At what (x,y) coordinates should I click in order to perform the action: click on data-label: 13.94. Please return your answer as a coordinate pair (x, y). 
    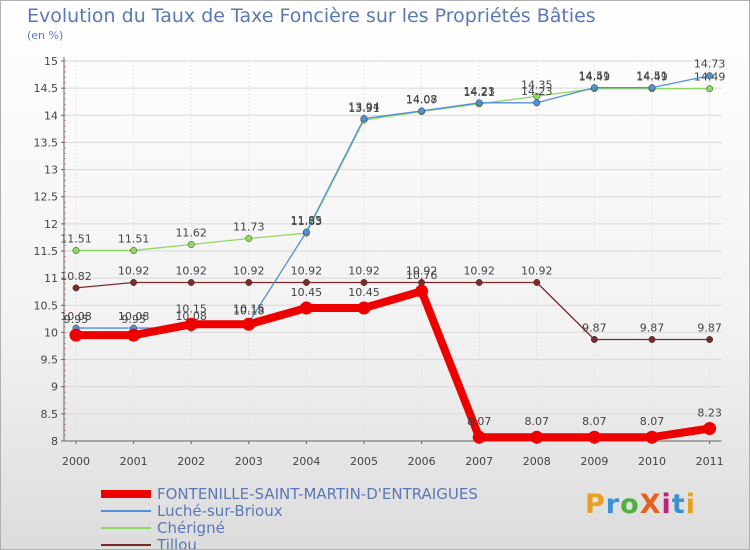
    Looking at the image, I should click on (364, 107).